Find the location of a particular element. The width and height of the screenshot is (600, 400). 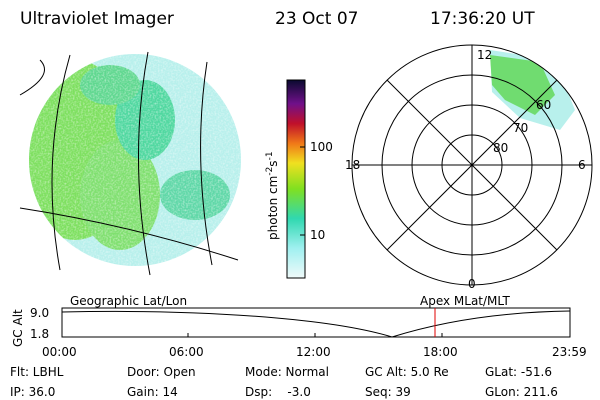

panel-label: Apex MLat/MLT is located at coordinates (465, 301).